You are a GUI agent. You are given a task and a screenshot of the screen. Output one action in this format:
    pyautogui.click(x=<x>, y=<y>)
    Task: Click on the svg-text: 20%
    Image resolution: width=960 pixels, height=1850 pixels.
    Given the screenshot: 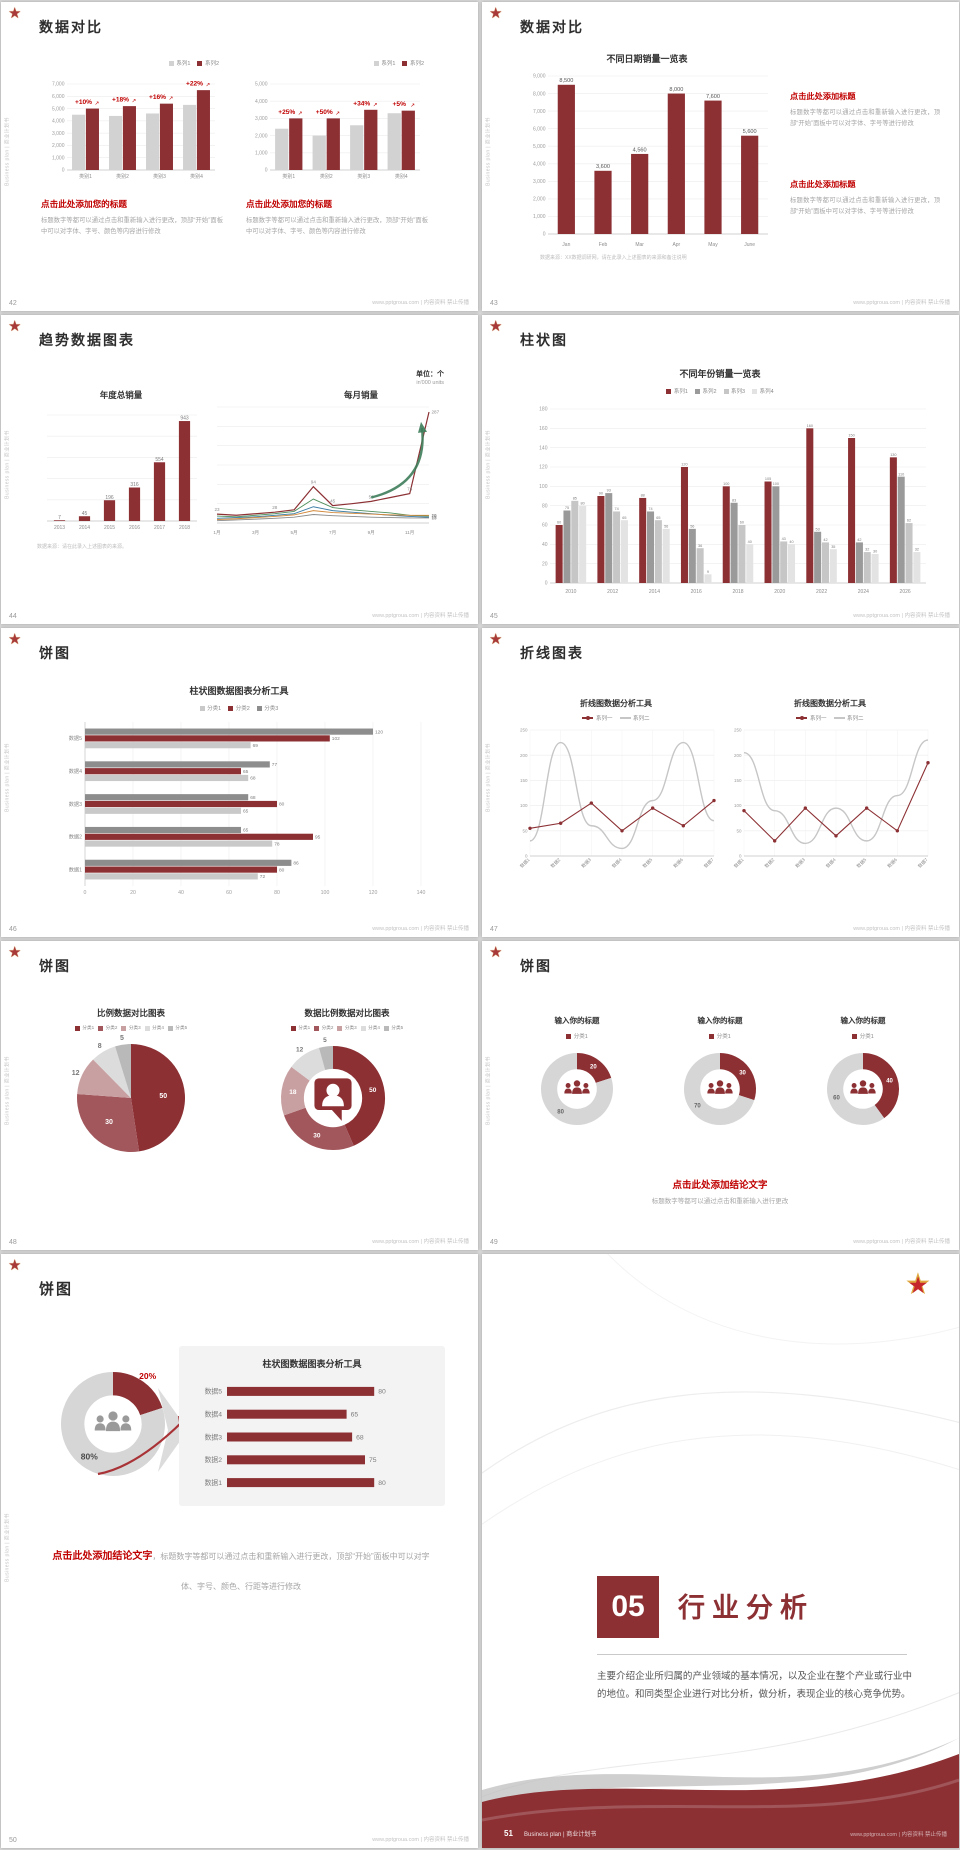 What is the action you would take?
    pyautogui.click(x=147, y=1376)
    